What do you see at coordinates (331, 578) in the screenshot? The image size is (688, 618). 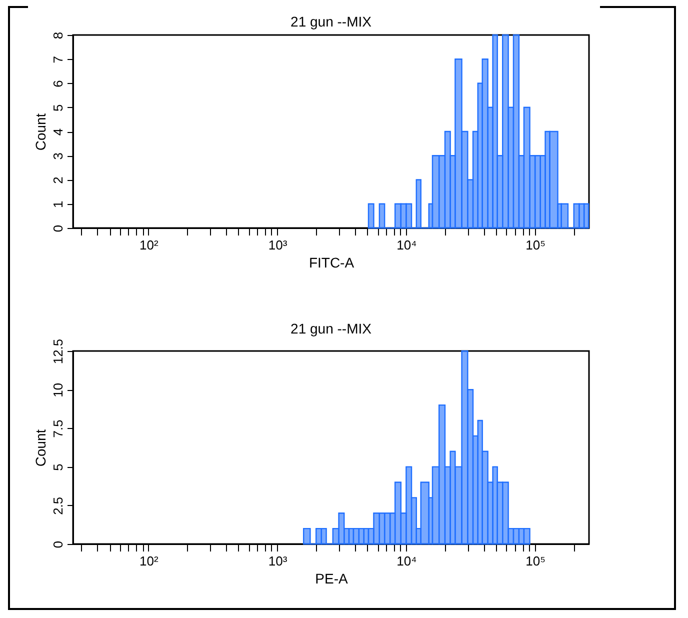 I see `x-axis-title: PE-A` at bounding box center [331, 578].